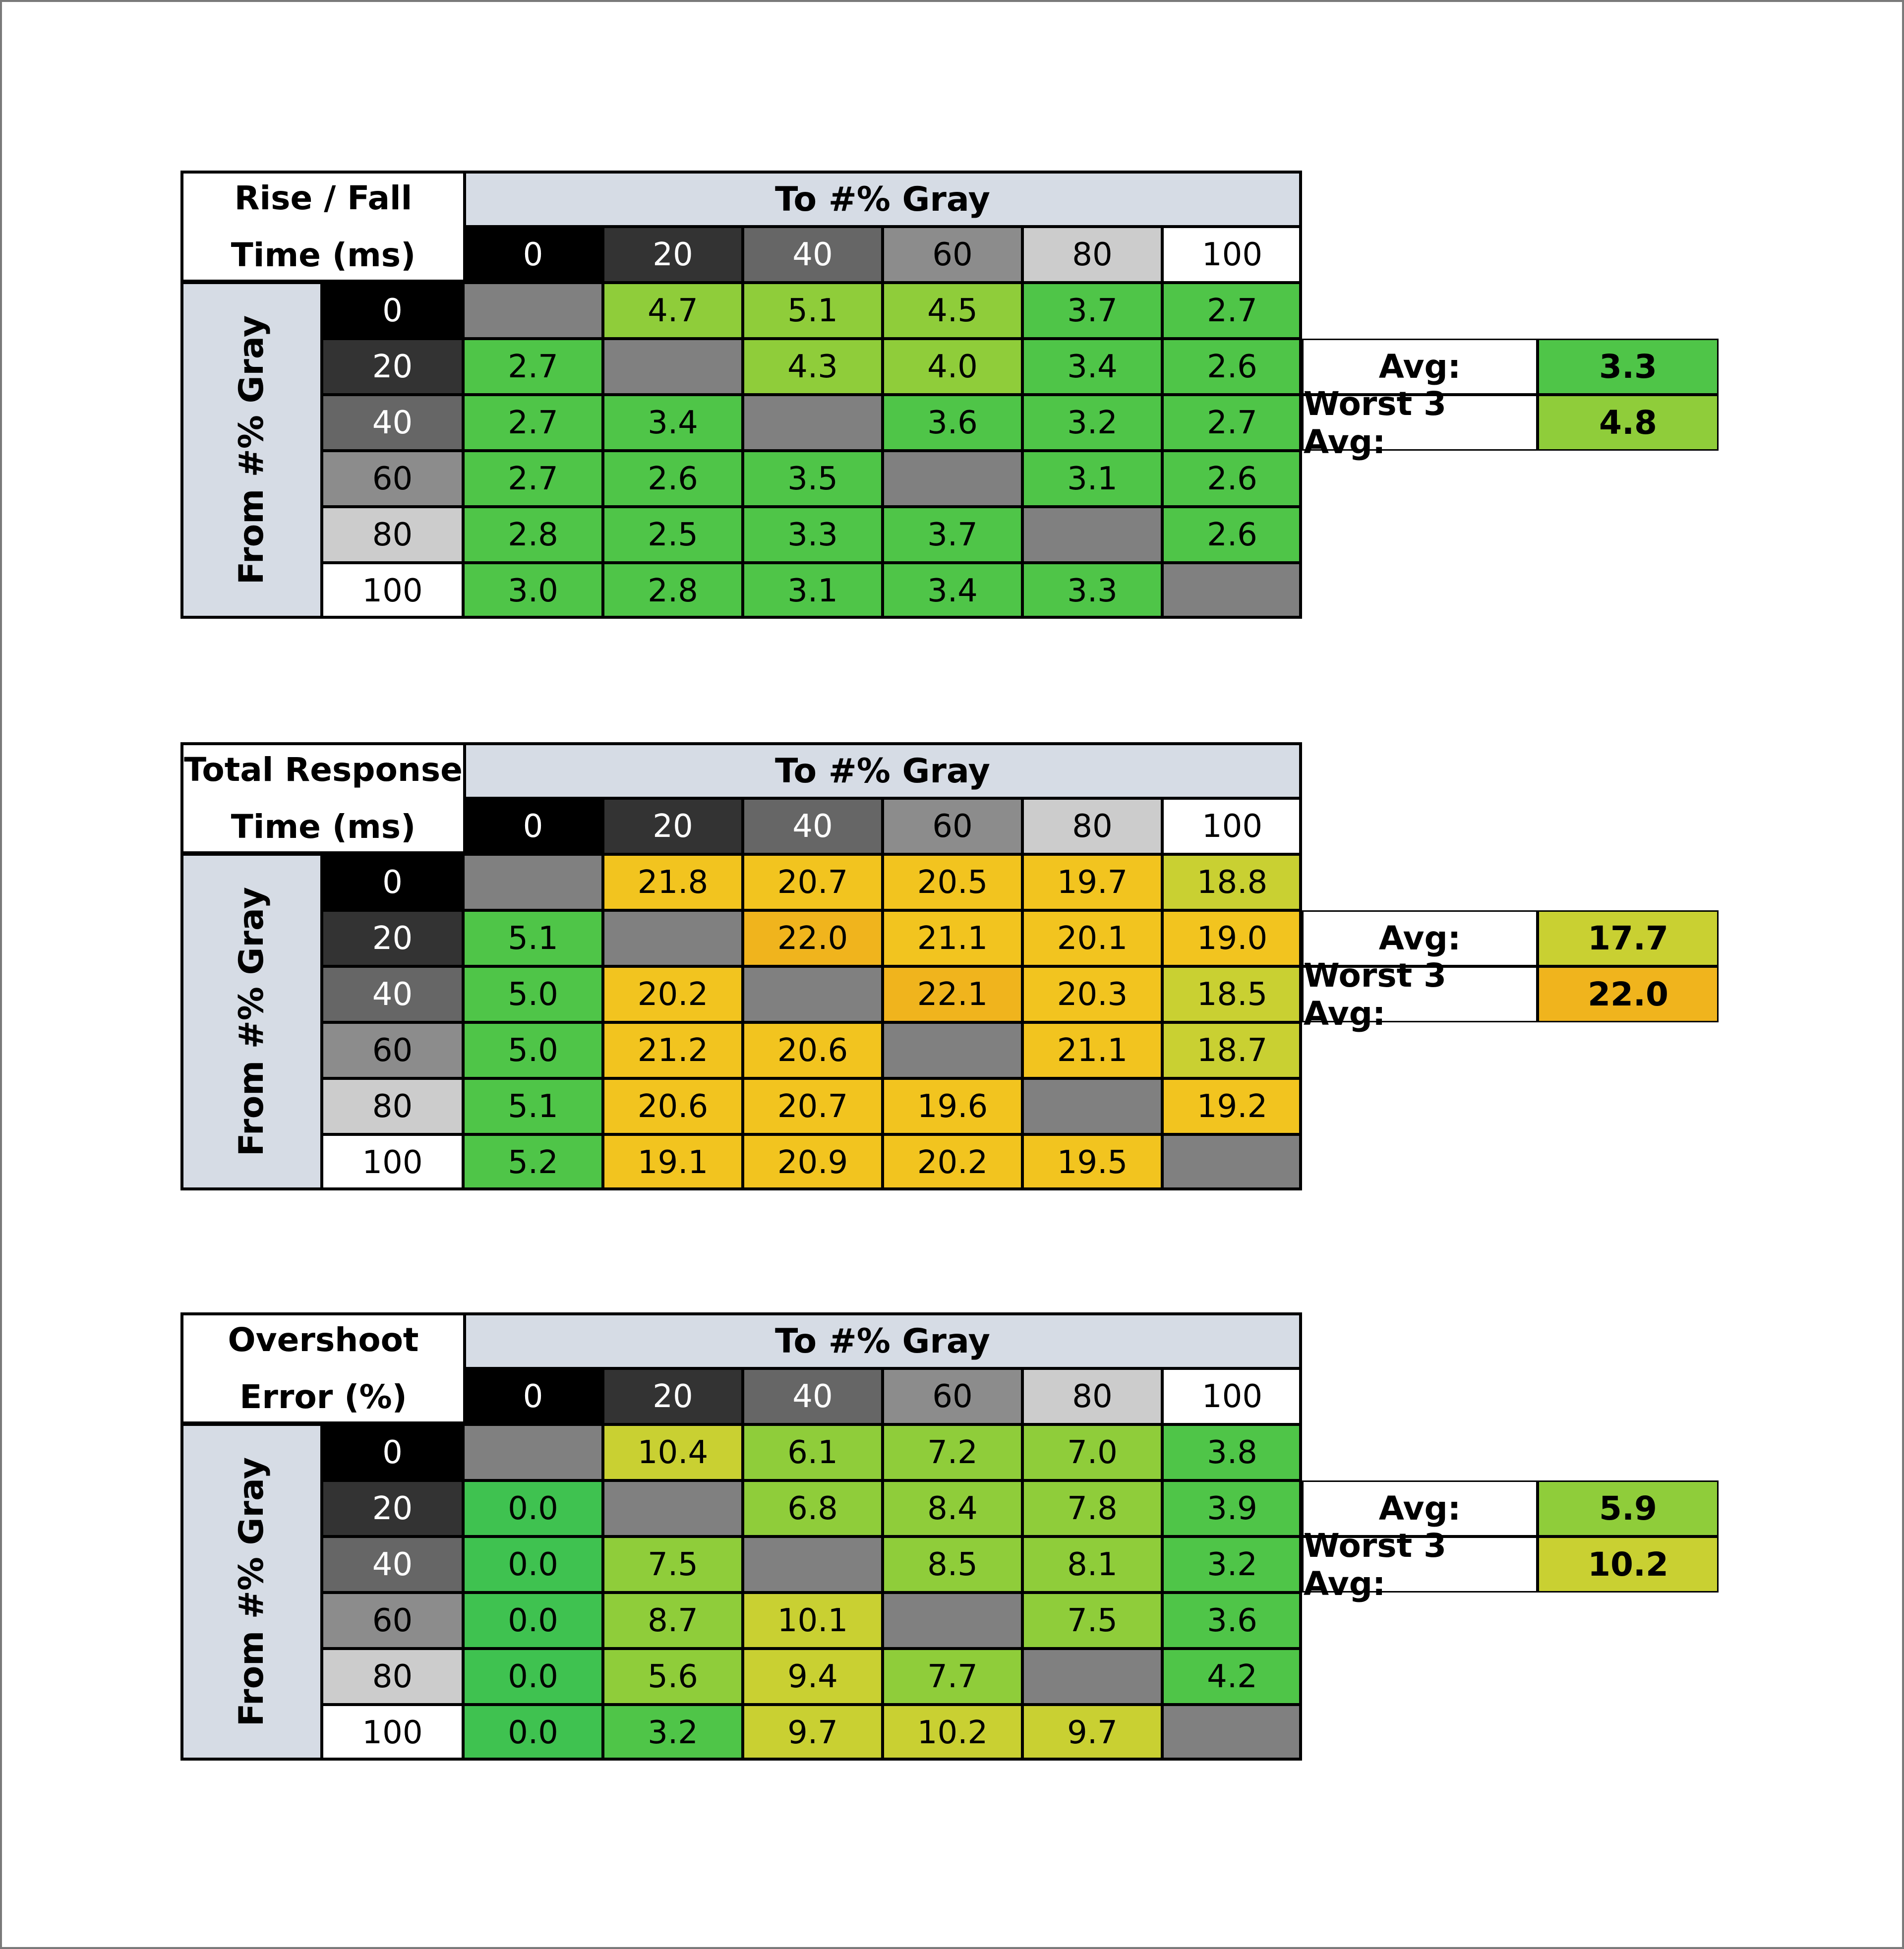 This screenshot has width=1904, height=1949. What do you see at coordinates (952, 1162) in the screenshot?
I see `data-cell: 20.2` at bounding box center [952, 1162].